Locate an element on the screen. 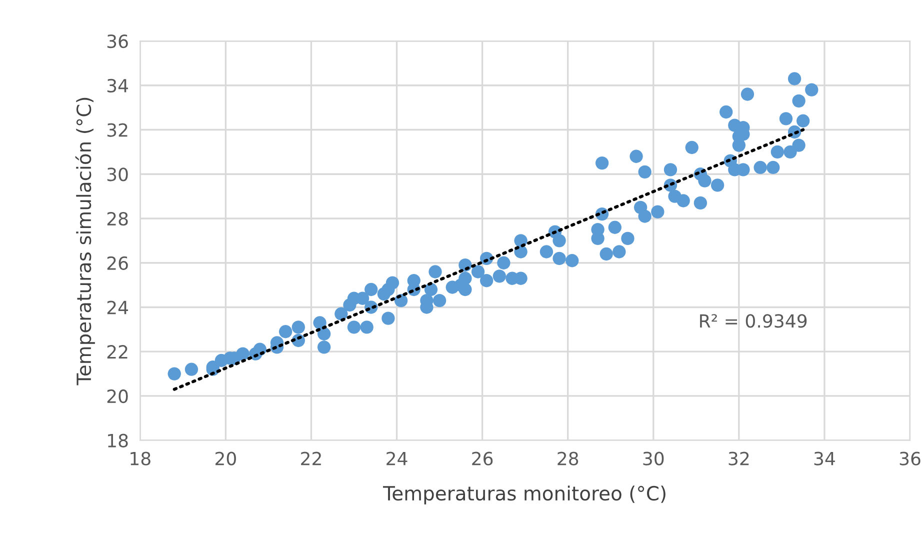 Image resolution: width=922 pixels, height=547 pixels. y-tick-label: 24 is located at coordinates (117, 307).